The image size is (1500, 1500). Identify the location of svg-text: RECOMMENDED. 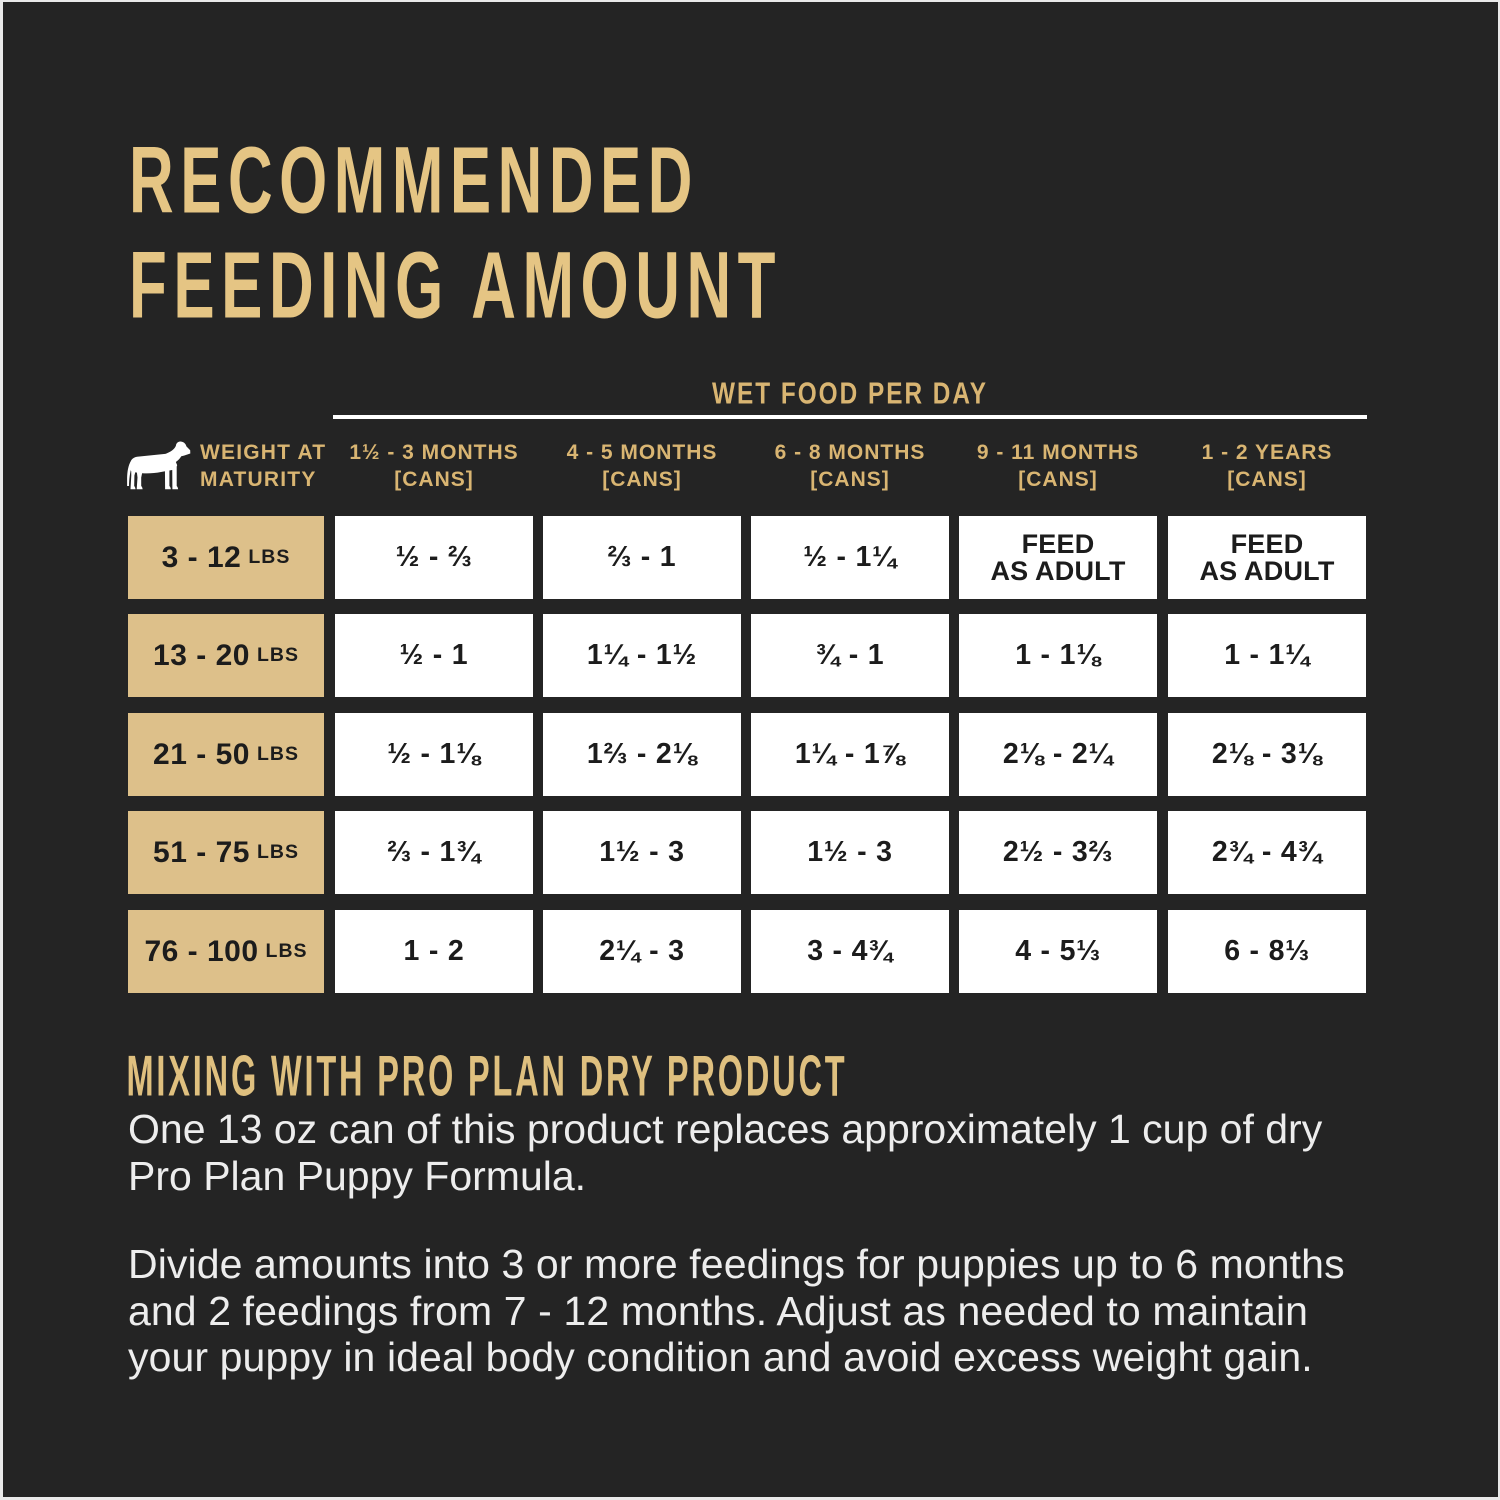
(414, 181).